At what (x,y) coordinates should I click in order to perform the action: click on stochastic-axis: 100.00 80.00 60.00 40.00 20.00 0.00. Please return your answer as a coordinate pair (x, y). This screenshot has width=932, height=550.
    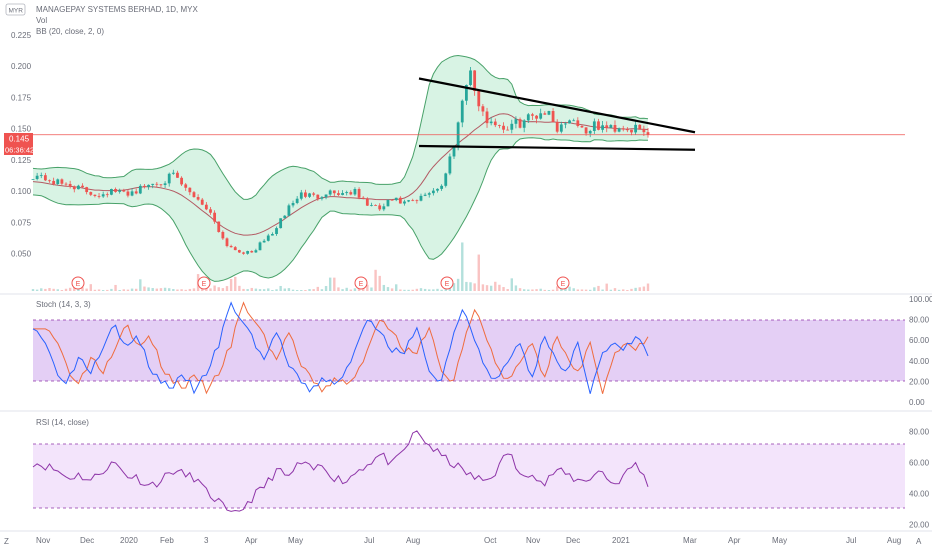
    Looking at the image, I should click on (920, 351).